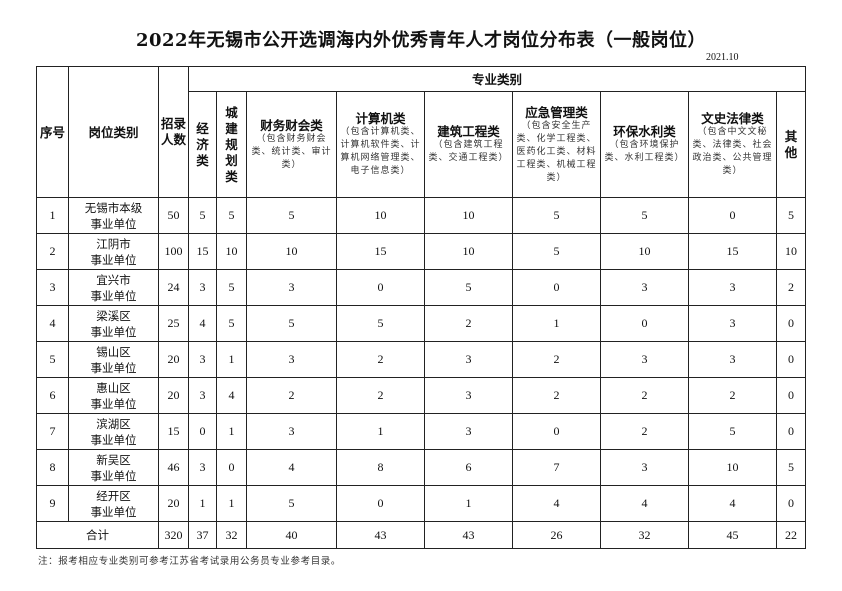 This screenshot has height=591, width=842. Describe the element at coordinates (421, 323) in the screenshot. I see `table-row: 4 梁溪区 事业单位 25 4 5 5 5 2 1 0 3 0` at that location.